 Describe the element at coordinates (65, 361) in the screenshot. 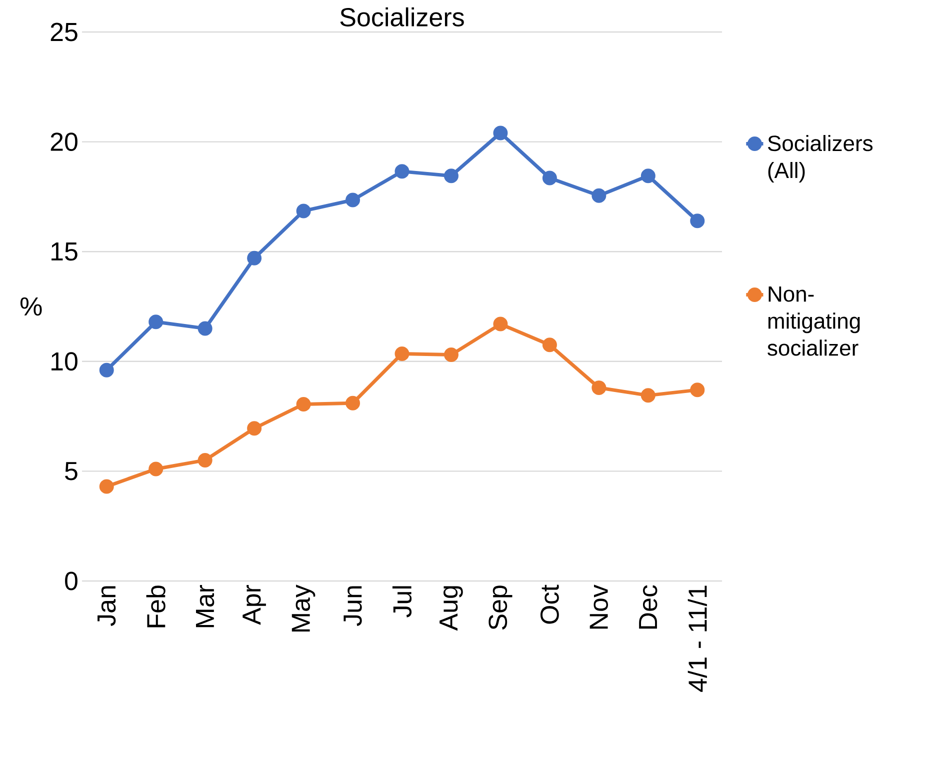

I see `y-tick-label: 10` at that location.